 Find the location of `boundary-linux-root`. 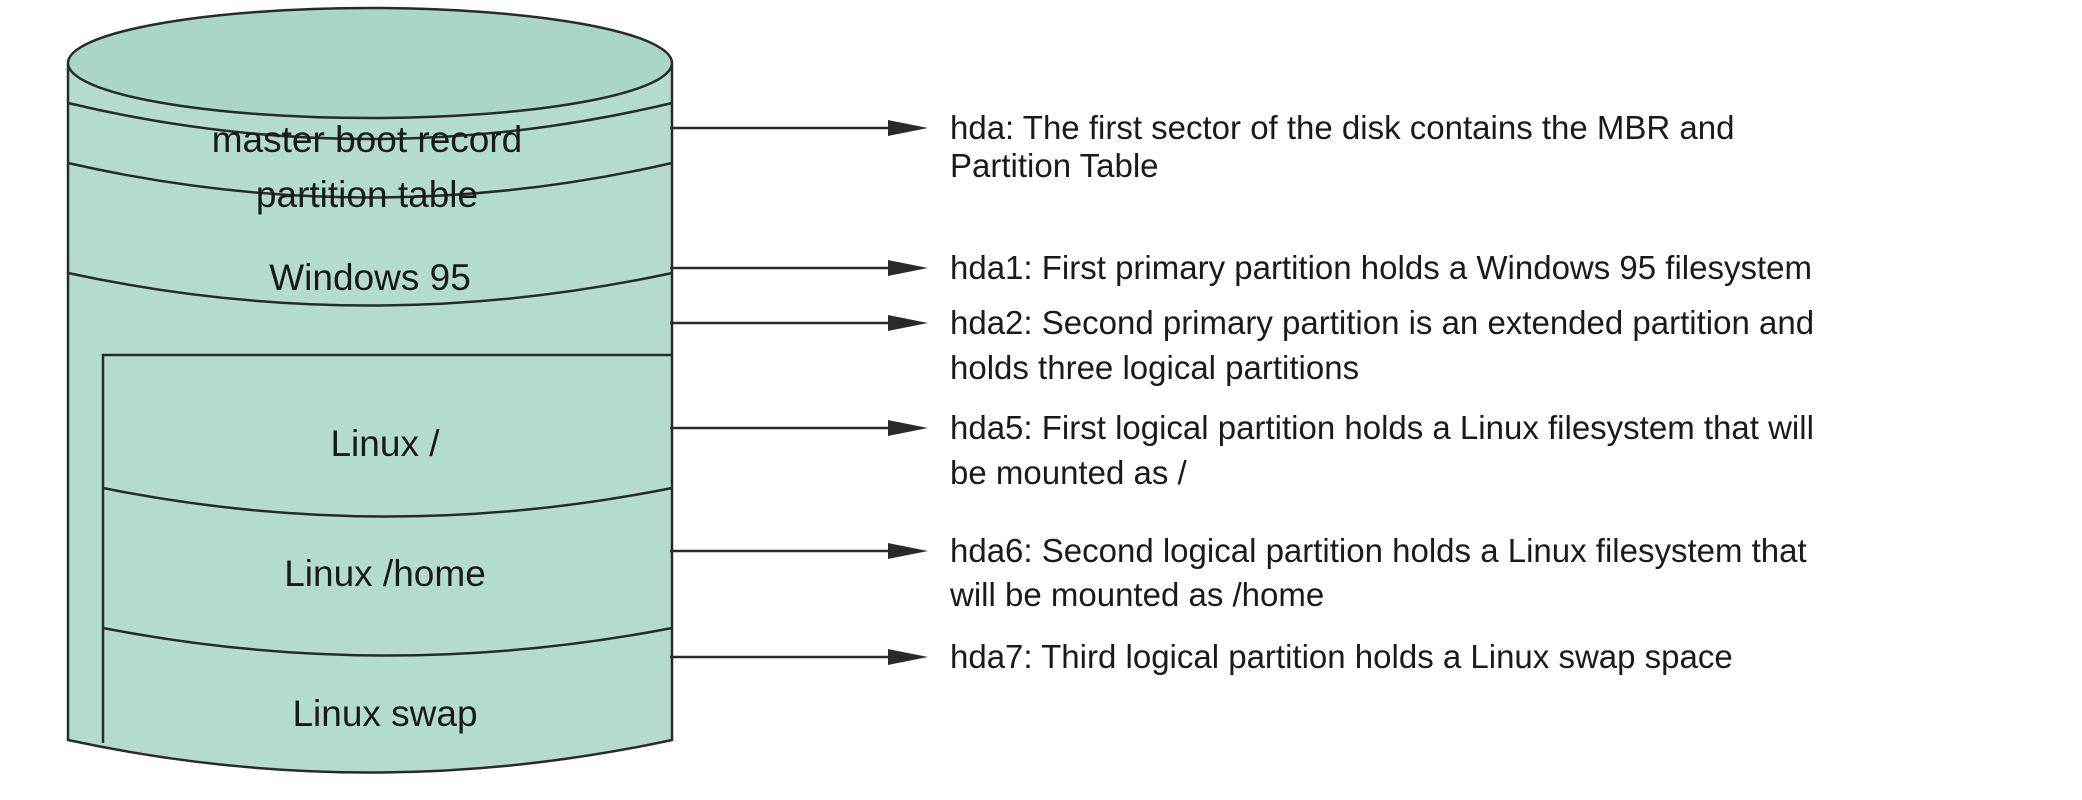

boundary-linux-root is located at coordinates (387, 502).